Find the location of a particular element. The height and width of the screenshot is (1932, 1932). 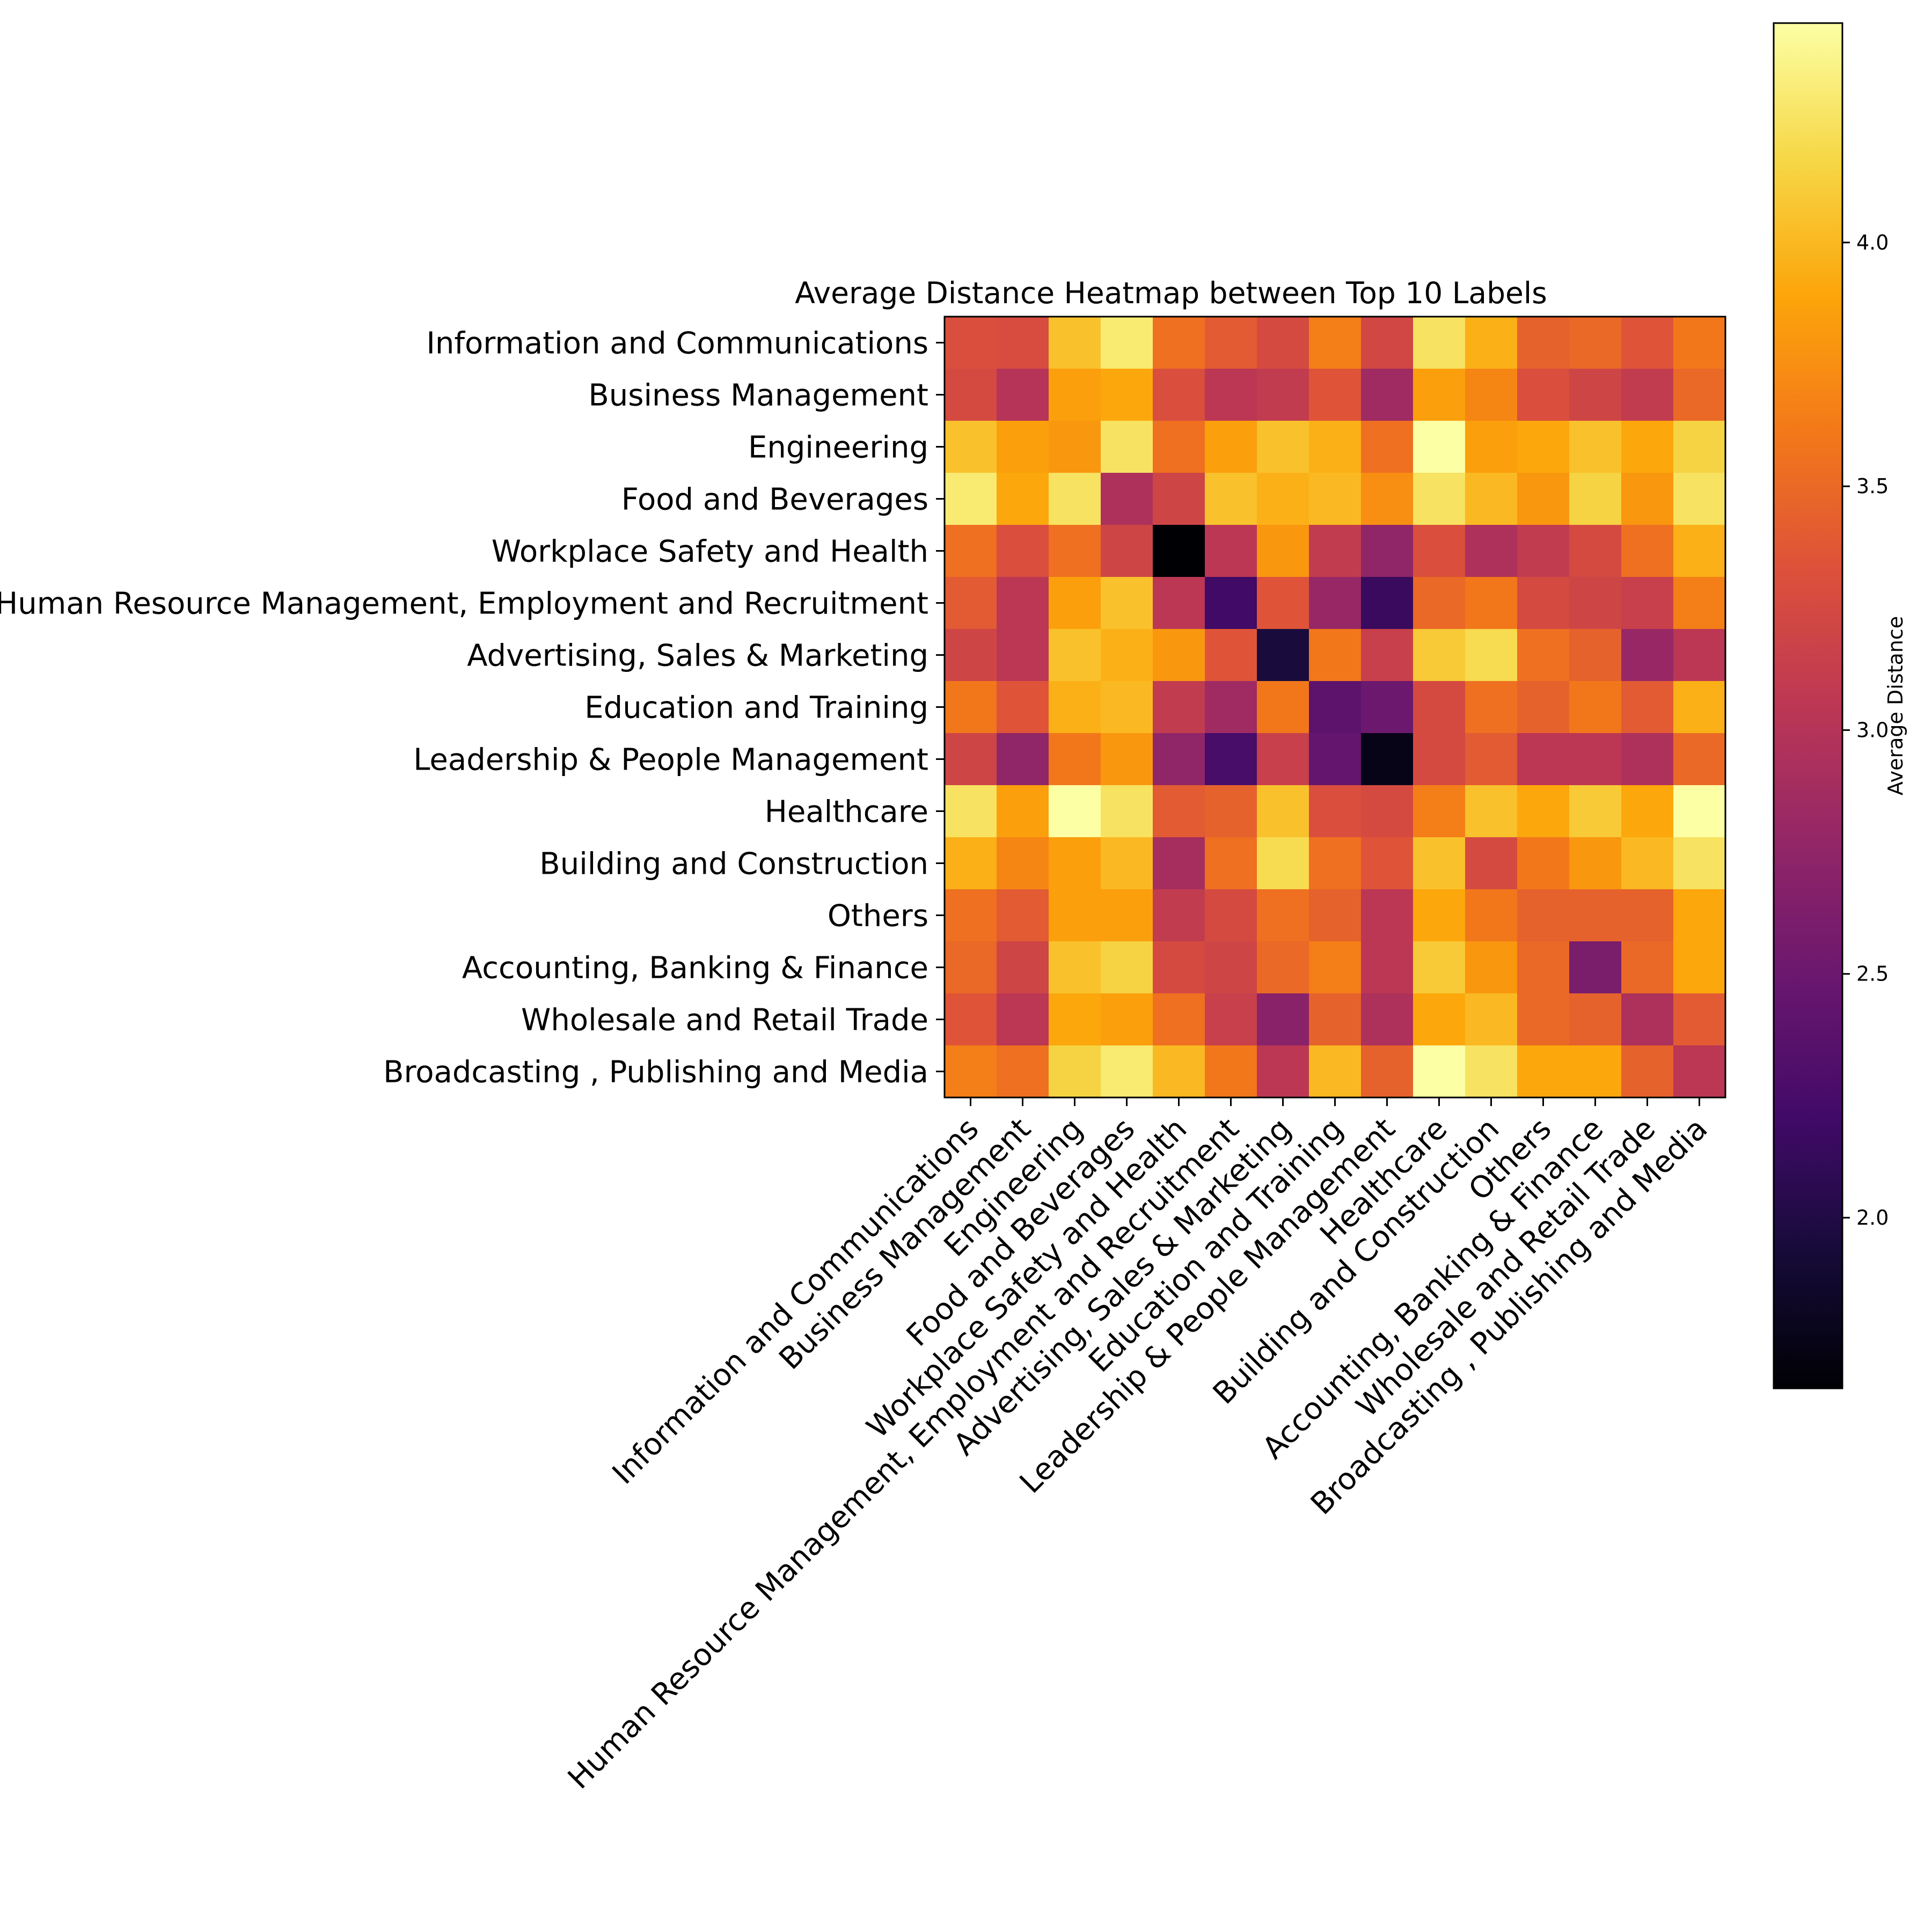

y-tick-label: Advertising, Sales & Marketing is located at coordinates (697, 656).